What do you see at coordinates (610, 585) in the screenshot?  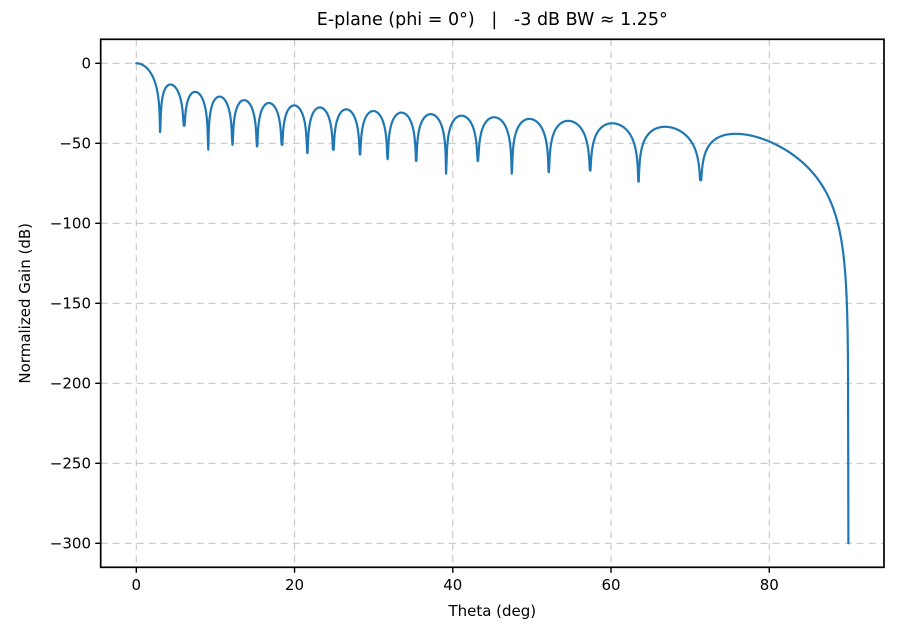 I see `x-tick-label: 60` at bounding box center [610, 585].